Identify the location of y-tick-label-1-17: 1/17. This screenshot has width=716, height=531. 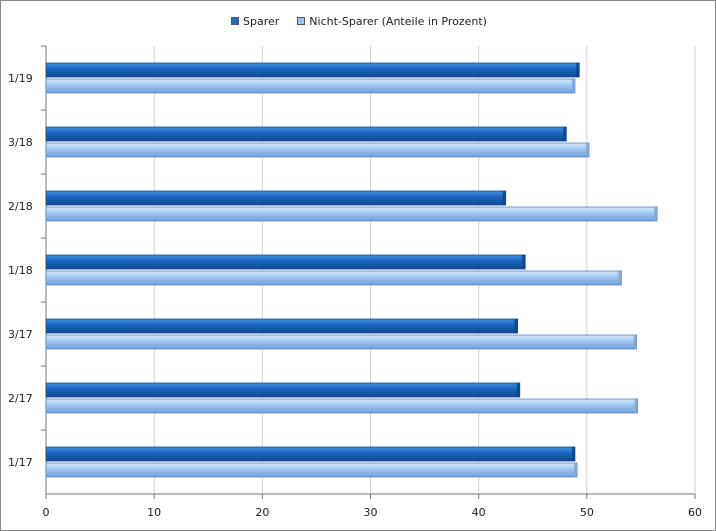
(20, 462).